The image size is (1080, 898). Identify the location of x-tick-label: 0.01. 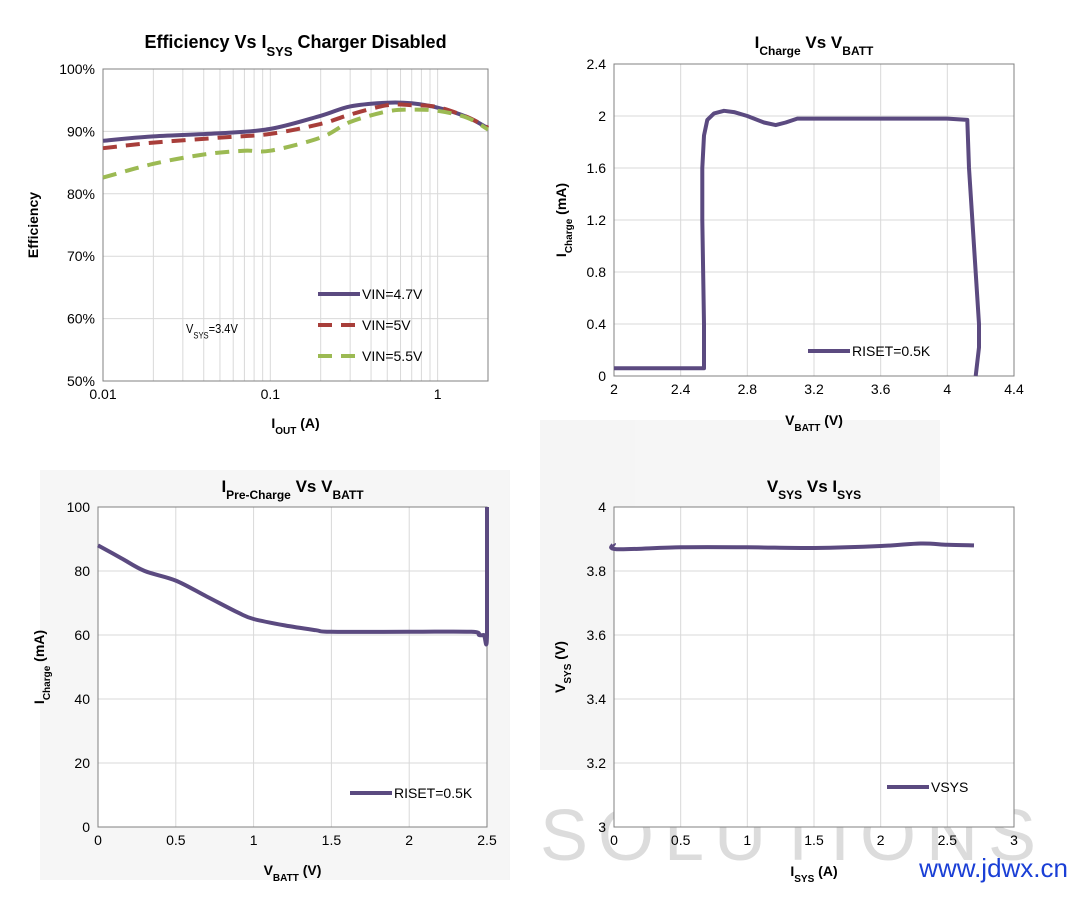
(102, 394).